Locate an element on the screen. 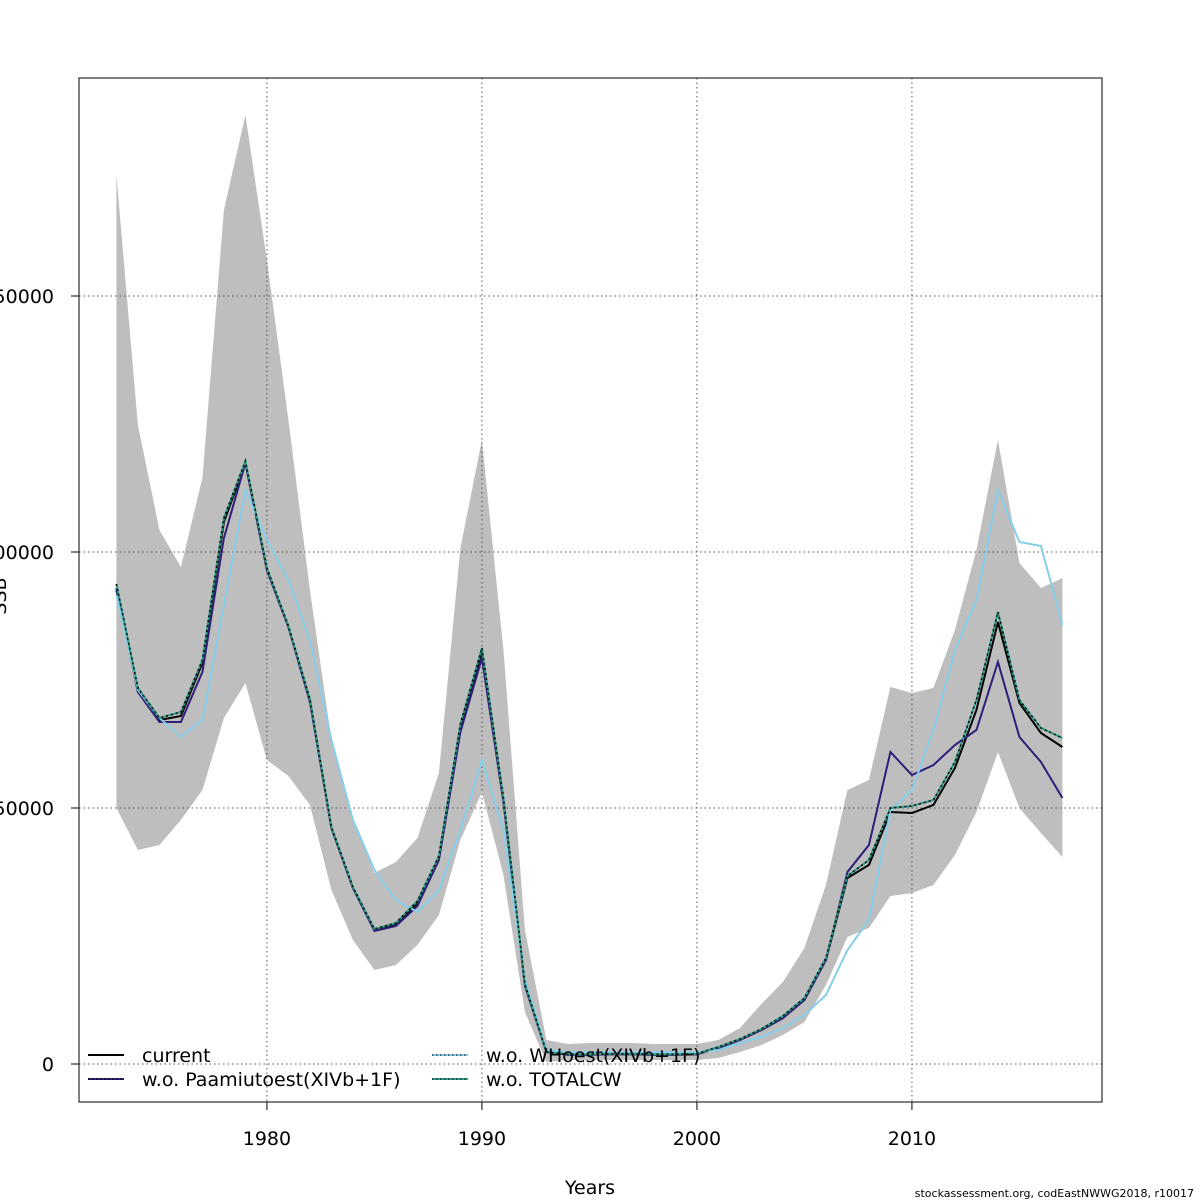 The width and height of the screenshot is (1200, 1200). legend-label: w.o. TOTALCW is located at coordinates (554, 1080).